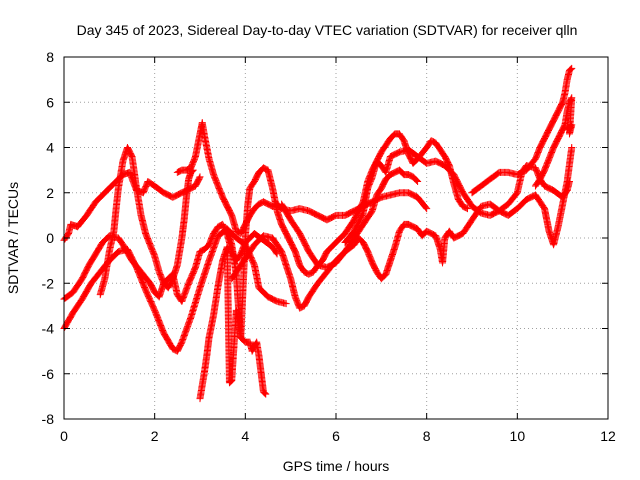 The image size is (640, 480). Describe the element at coordinates (48, 329) in the screenshot. I see `y-tick-label: -4` at that location.